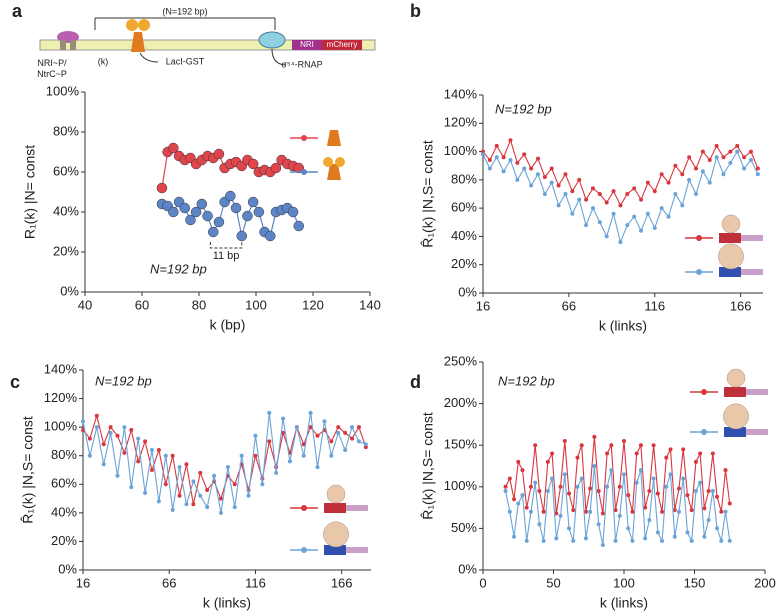 The width and height of the screenshot is (781, 611). What do you see at coordinates (17, 11) in the screenshot?
I see `panel-label: a` at bounding box center [17, 11].